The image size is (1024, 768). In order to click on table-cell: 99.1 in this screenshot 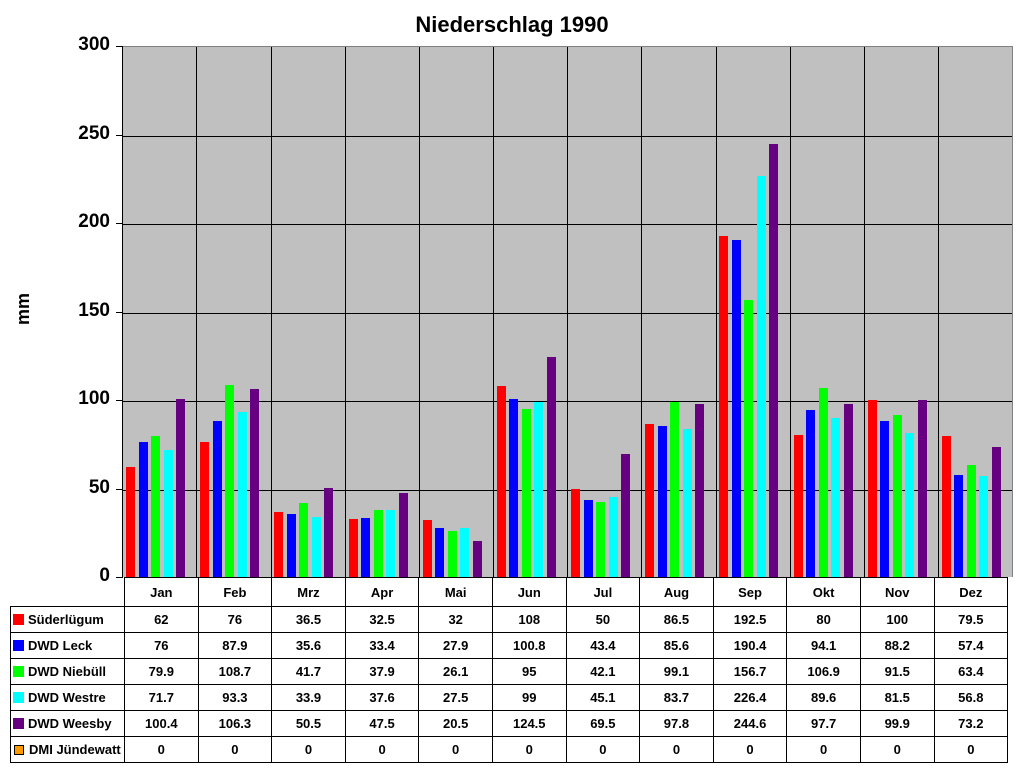, I will do `click(676, 671)`.